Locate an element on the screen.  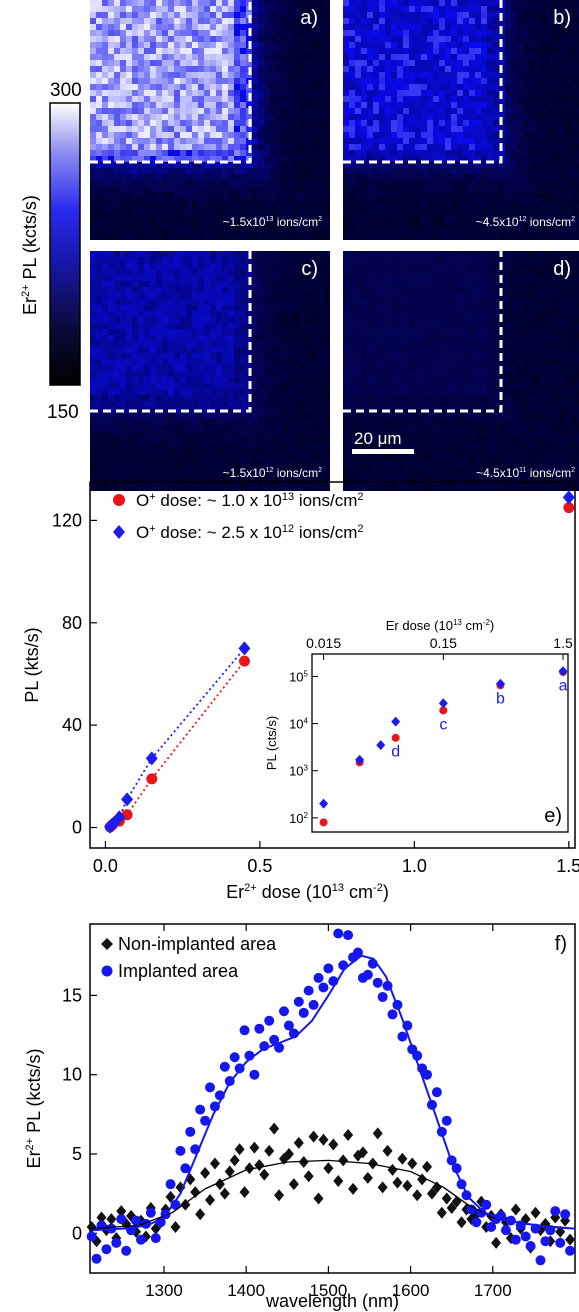
y-tick-label: 5 is located at coordinates (77, 1154).